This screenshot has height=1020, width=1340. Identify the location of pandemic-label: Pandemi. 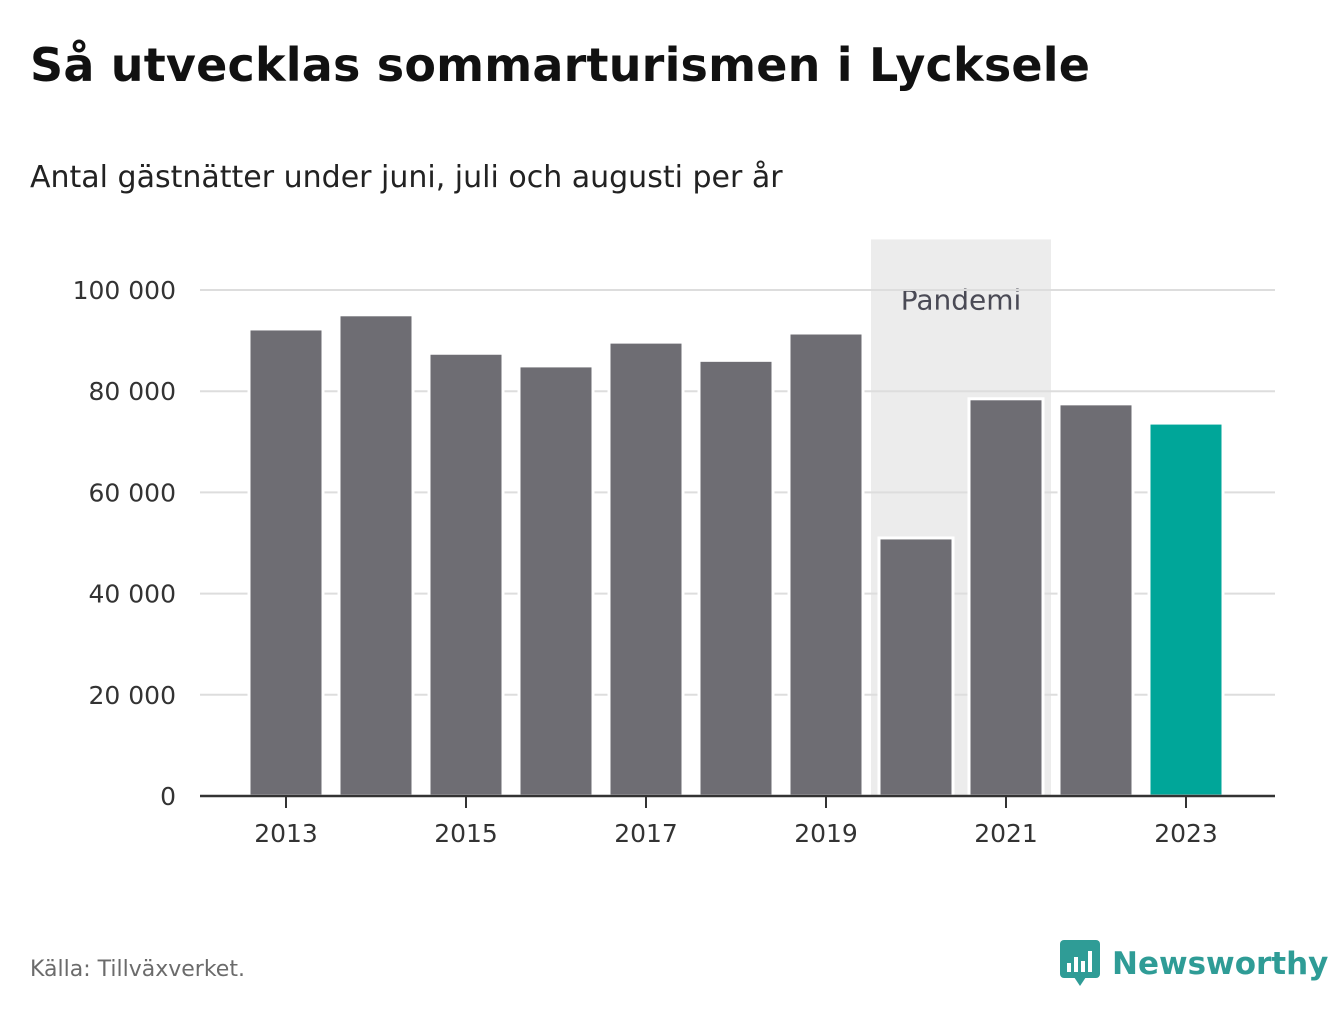
(961, 299).